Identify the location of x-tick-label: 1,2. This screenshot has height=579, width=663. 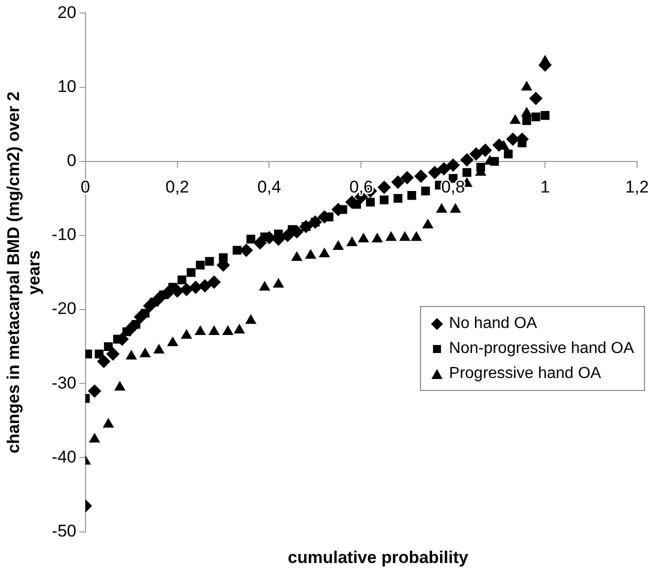
(637, 187).